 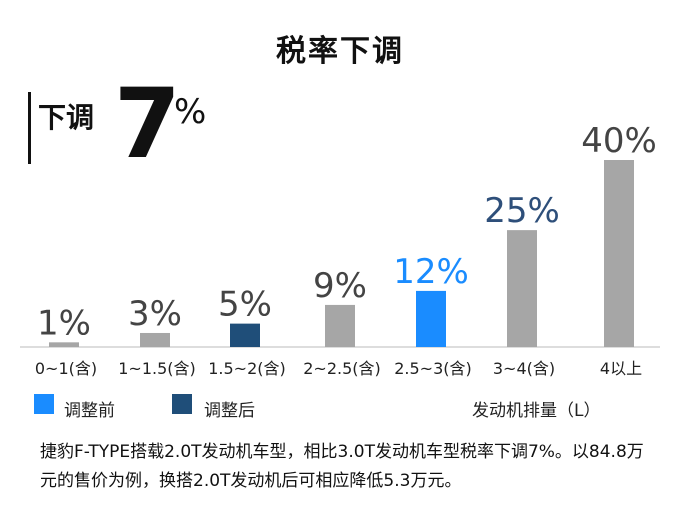 I want to click on category-label-6: 4以上, so click(x=621, y=368).